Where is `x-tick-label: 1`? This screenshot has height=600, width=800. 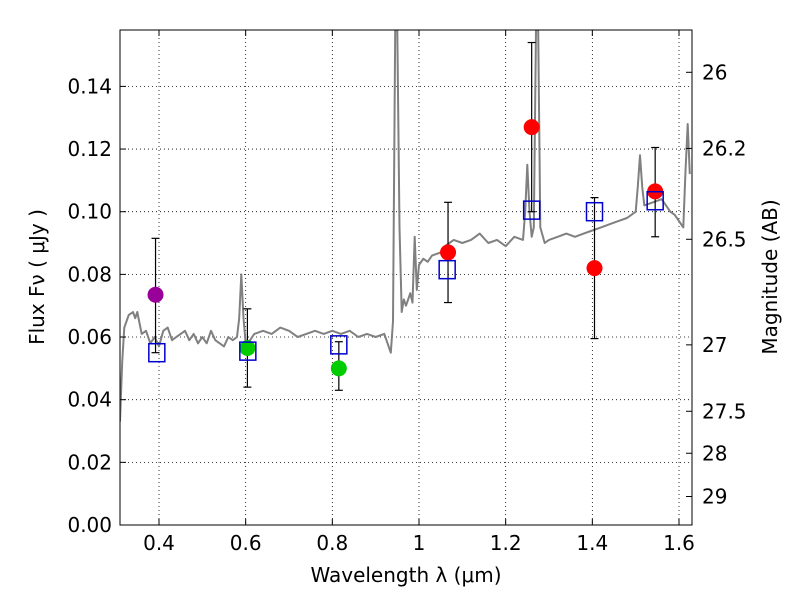 x-tick-label: 1 is located at coordinates (419, 543).